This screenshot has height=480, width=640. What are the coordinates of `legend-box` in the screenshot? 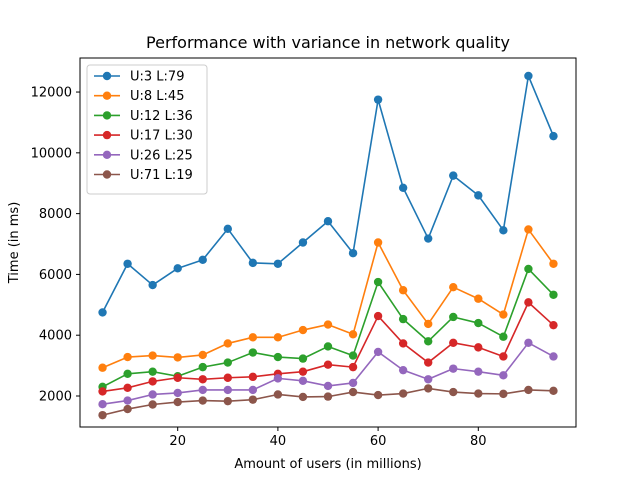 It's located at (147, 129).